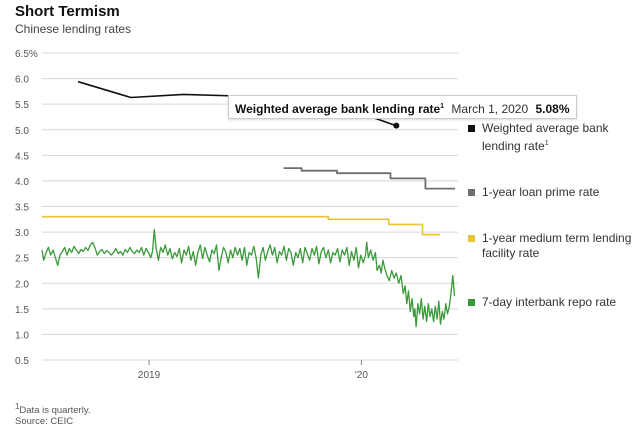 This screenshot has height=441, width=640. Describe the element at coordinates (369, 178) in the screenshot. I see `series-line-lpr` at that location.